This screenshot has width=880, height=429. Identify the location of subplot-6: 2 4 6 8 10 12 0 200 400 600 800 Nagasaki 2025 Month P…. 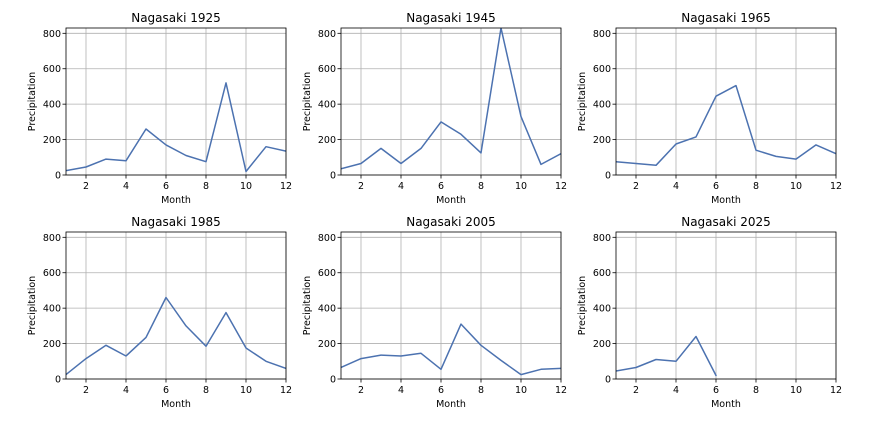
(709, 312).